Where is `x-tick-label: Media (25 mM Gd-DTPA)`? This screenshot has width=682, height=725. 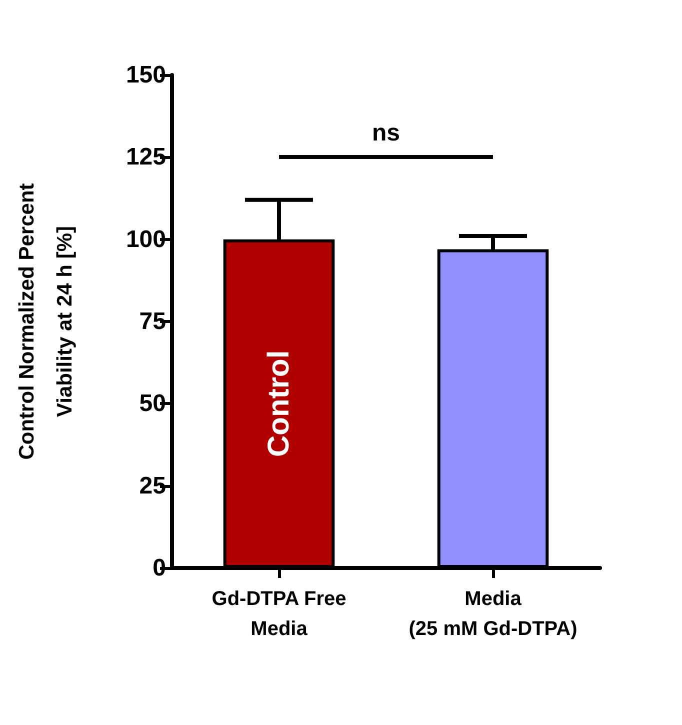
x-tick-label: Media (25 mM Gd-DTPA) is located at coordinates (493, 614).